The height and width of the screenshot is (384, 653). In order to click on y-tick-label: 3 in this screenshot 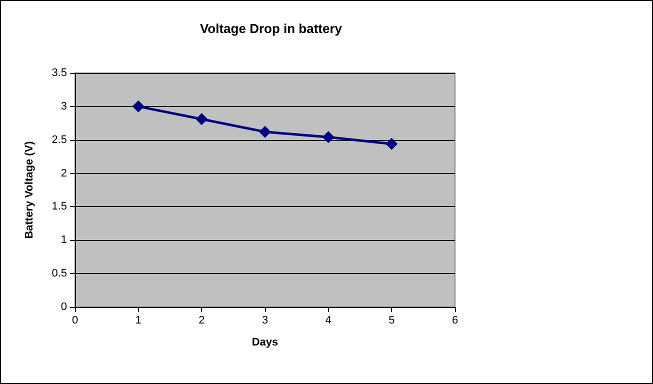, I will do `click(63, 106)`.